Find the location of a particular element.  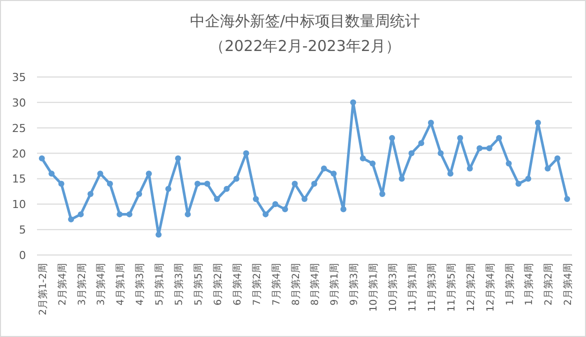

x-tick-label: 9月第3周 is located at coordinates (354, 284).